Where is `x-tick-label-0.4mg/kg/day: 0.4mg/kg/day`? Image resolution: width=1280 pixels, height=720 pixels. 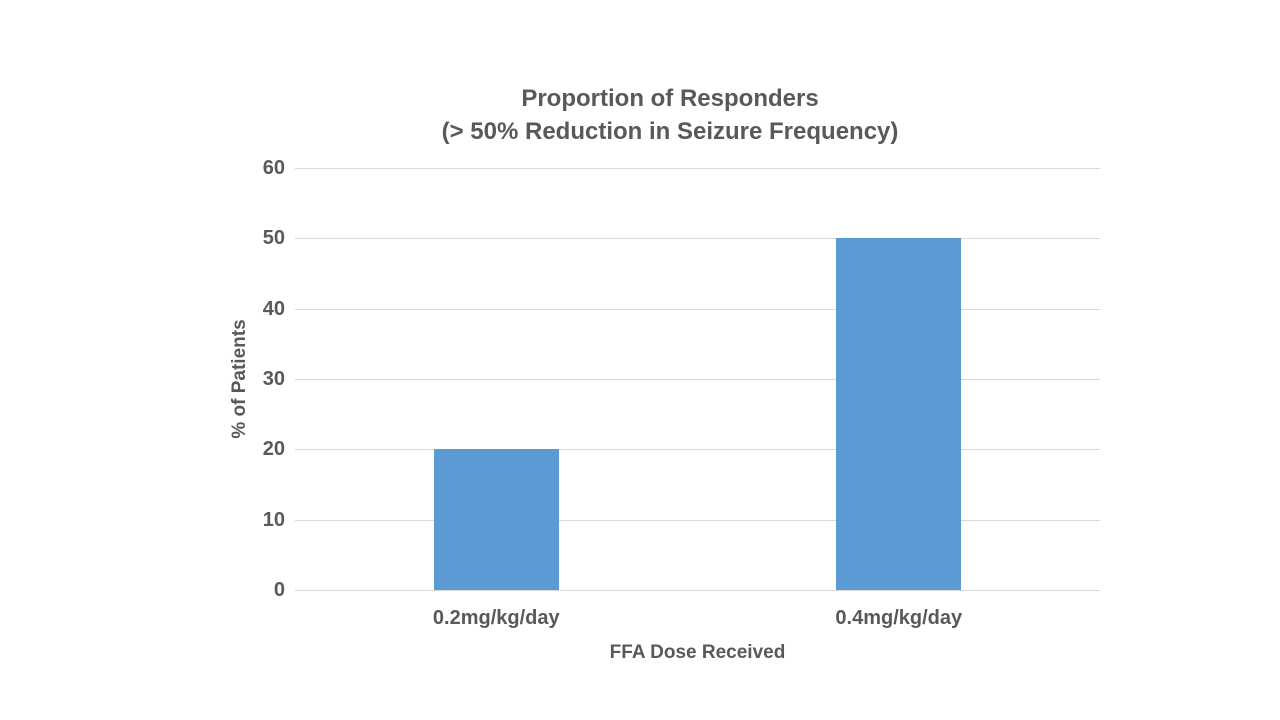 x-tick-label-0.4mg/kg/day: 0.4mg/kg/day is located at coordinates (899, 618).